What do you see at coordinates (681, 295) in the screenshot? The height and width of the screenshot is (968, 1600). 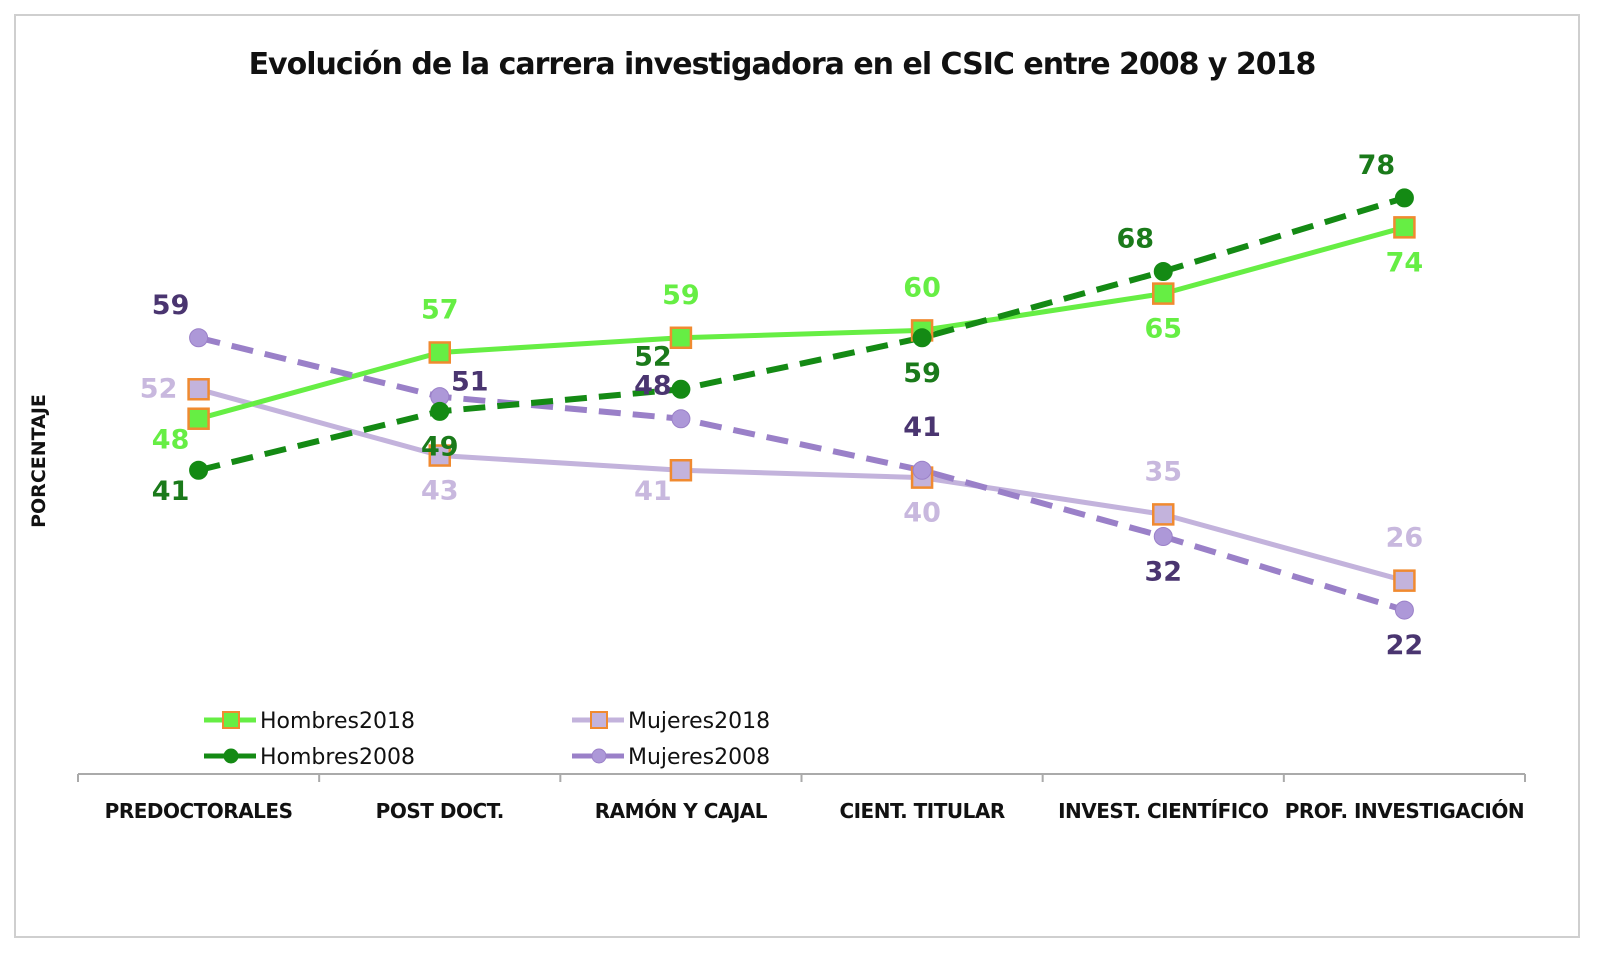 I see `data-label-hombres2018: 59` at bounding box center [681, 295].